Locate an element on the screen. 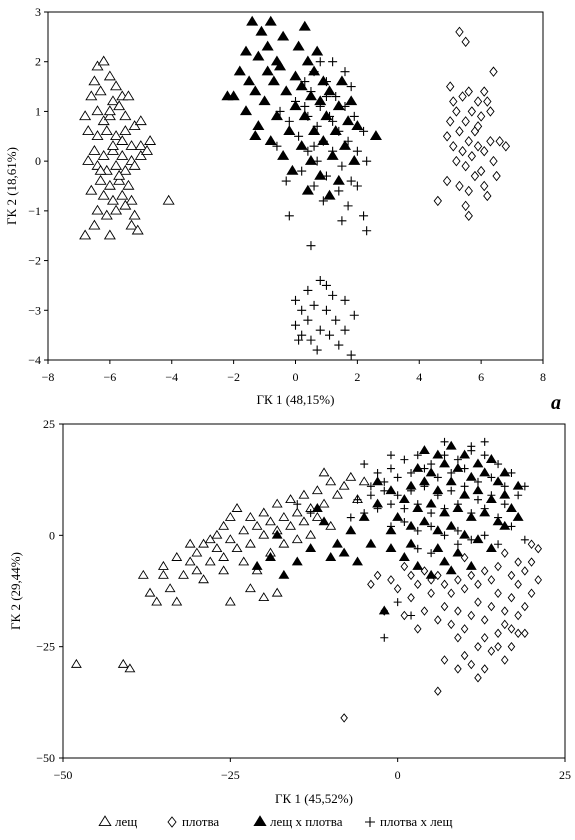 This screenshot has width=575, height=840. y-tick-label: 1 is located at coordinates (38, 111).